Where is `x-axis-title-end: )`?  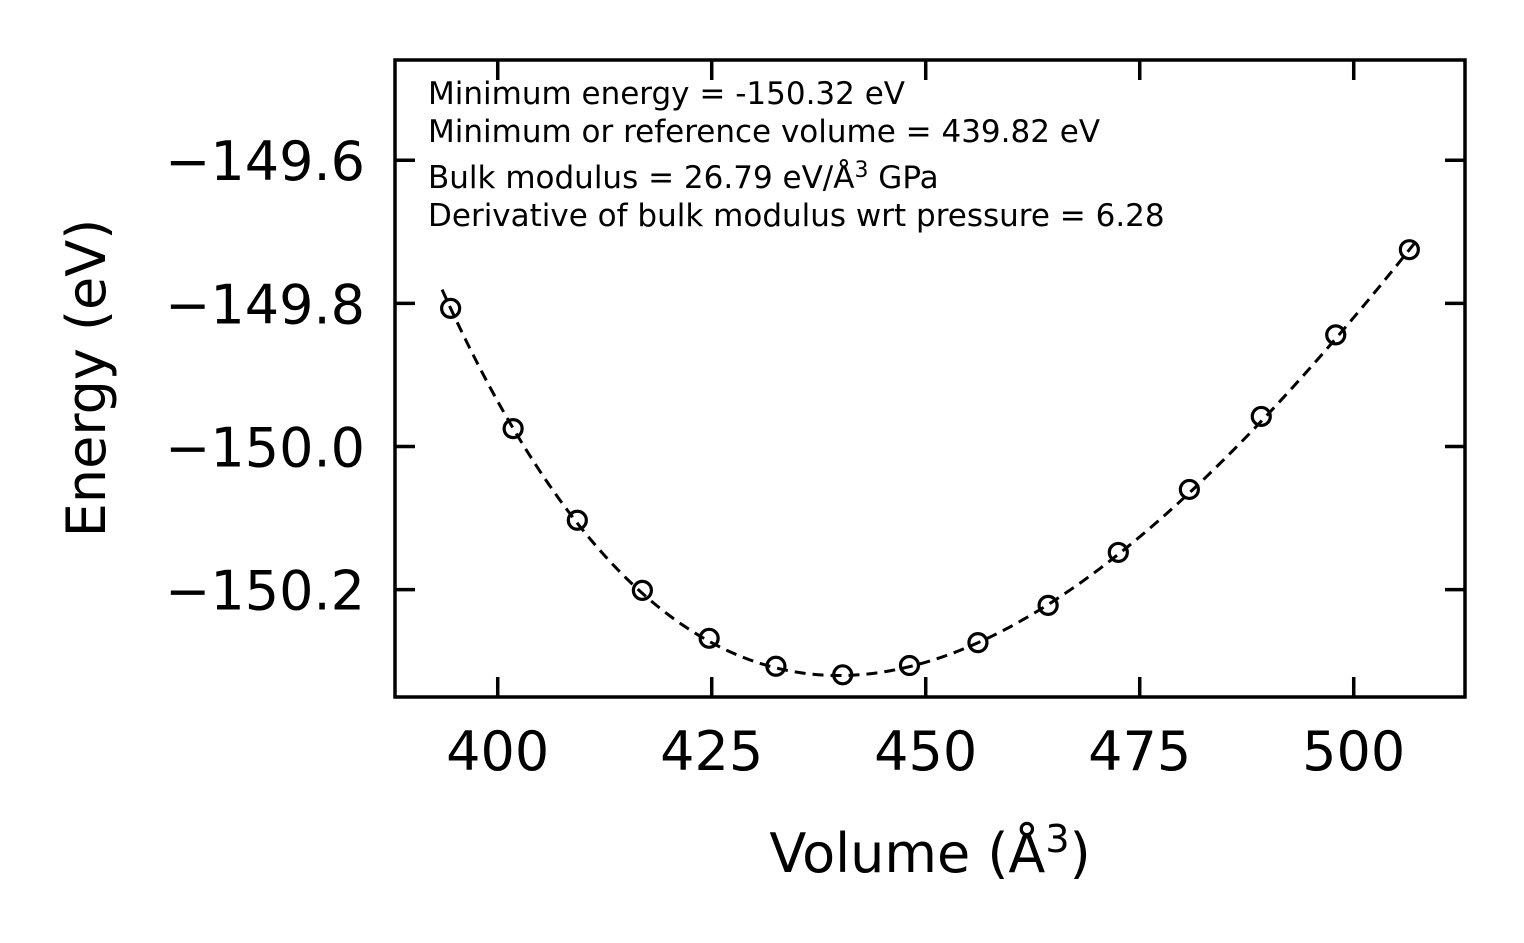
x-axis-title-end: ) is located at coordinates (1080, 853).